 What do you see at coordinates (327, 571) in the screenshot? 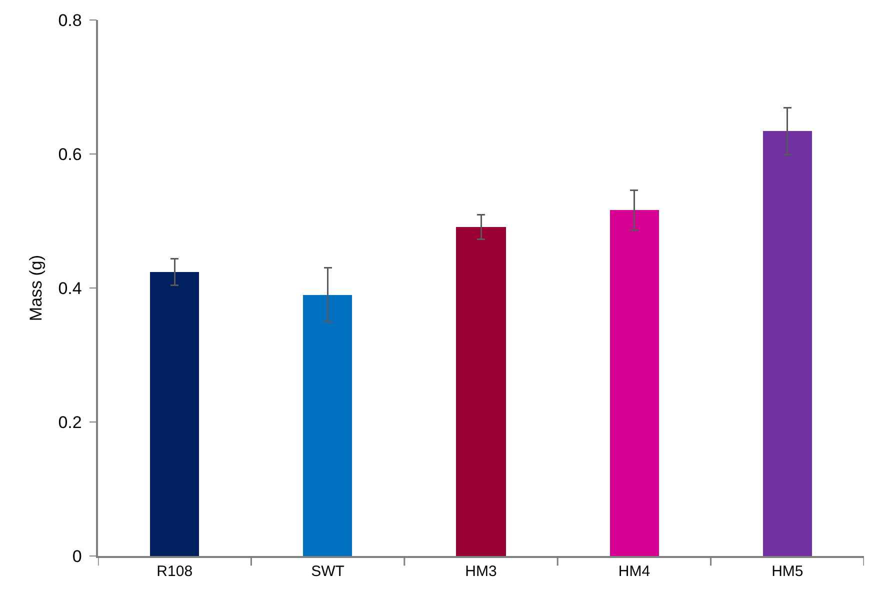
I see `x-tick-label: SWT` at bounding box center [327, 571].